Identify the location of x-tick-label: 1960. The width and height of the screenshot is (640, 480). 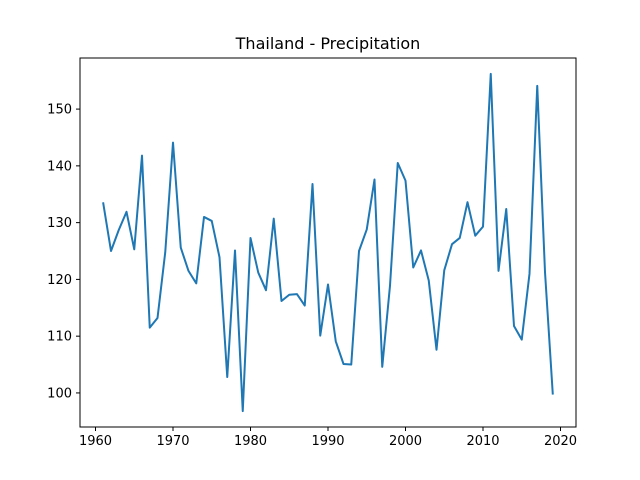
(95, 441).